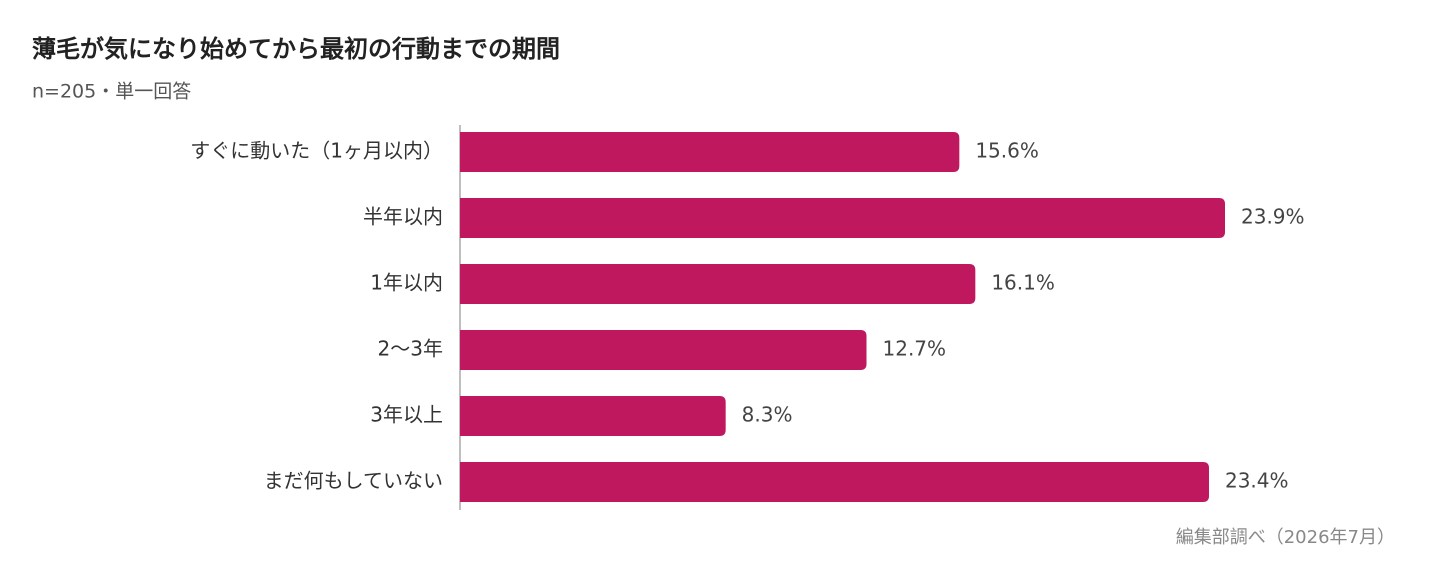  Describe the element at coordinates (767, 415) in the screenshot. I see `value-label: 8.3%` at that location.